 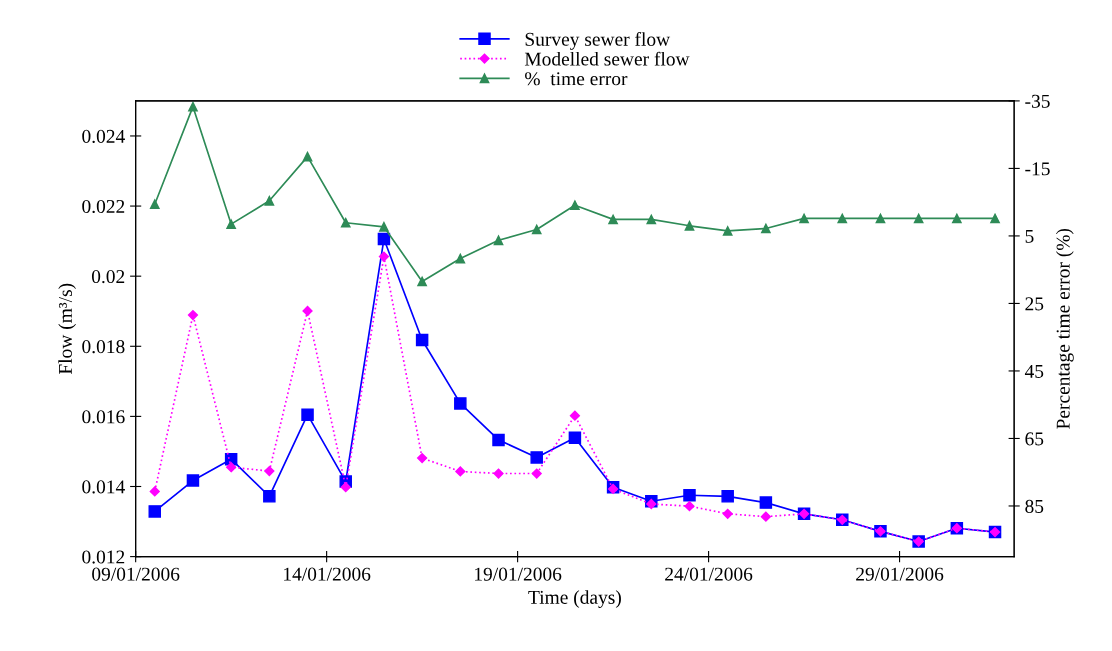 What do you see at coordinates (103, 347) in the screenshot?
I see `y-tick-label: 0.018` at bounding box center [103, 347].